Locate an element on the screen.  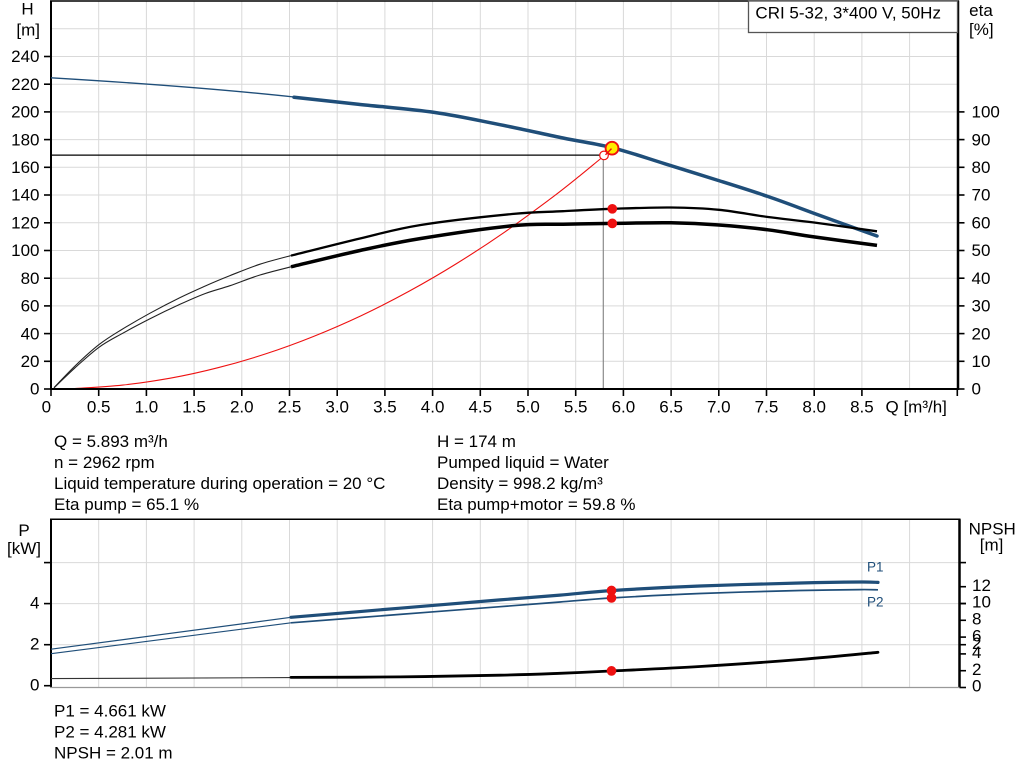
svg-text: 6 is located at coordinates (976, 635).